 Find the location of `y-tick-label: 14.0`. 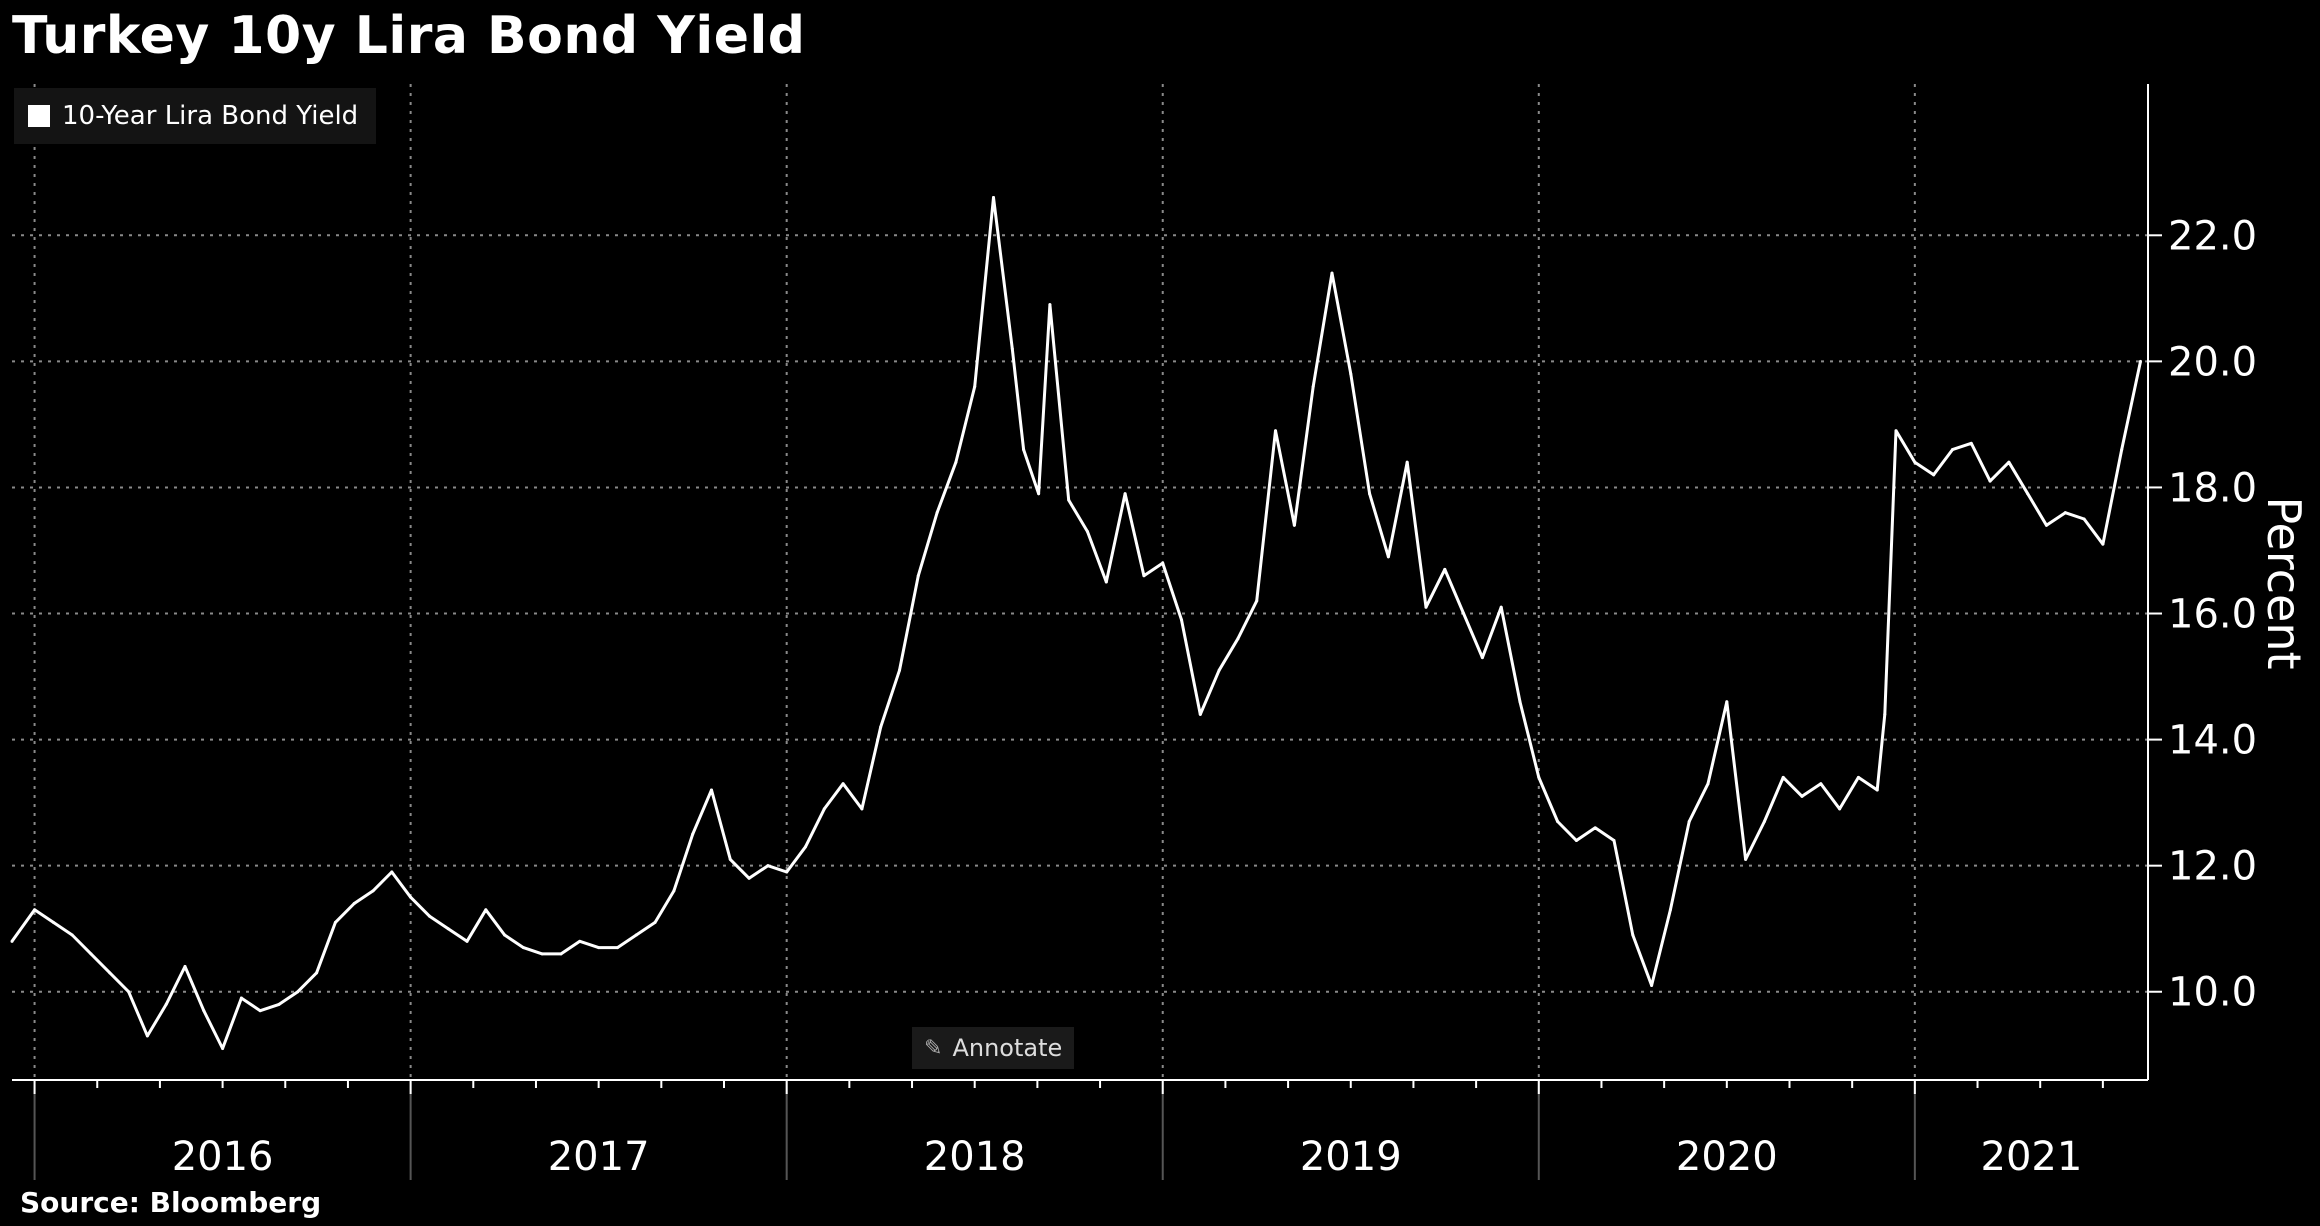

y-tick-label: 14.0 is located at coordinates (2212, 741).